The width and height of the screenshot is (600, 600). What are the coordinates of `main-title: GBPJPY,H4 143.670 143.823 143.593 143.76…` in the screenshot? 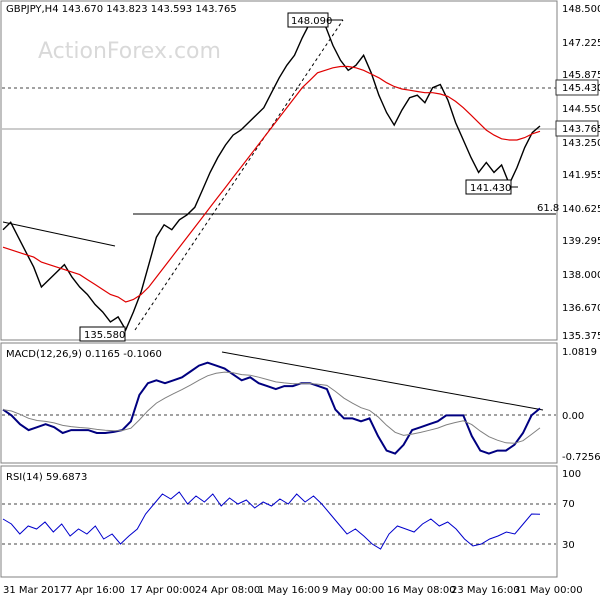 It's located at (121, 9).